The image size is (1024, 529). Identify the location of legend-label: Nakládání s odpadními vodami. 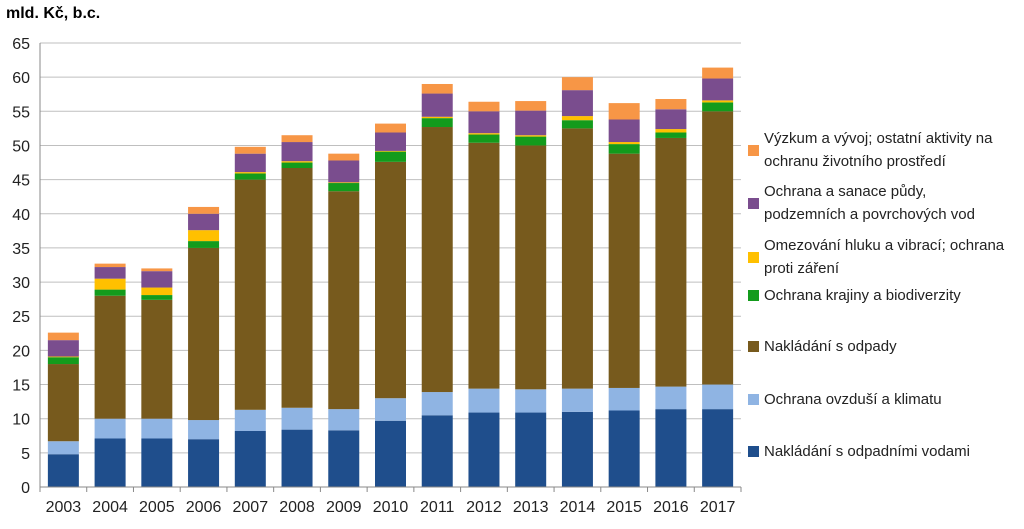
(867, 451).